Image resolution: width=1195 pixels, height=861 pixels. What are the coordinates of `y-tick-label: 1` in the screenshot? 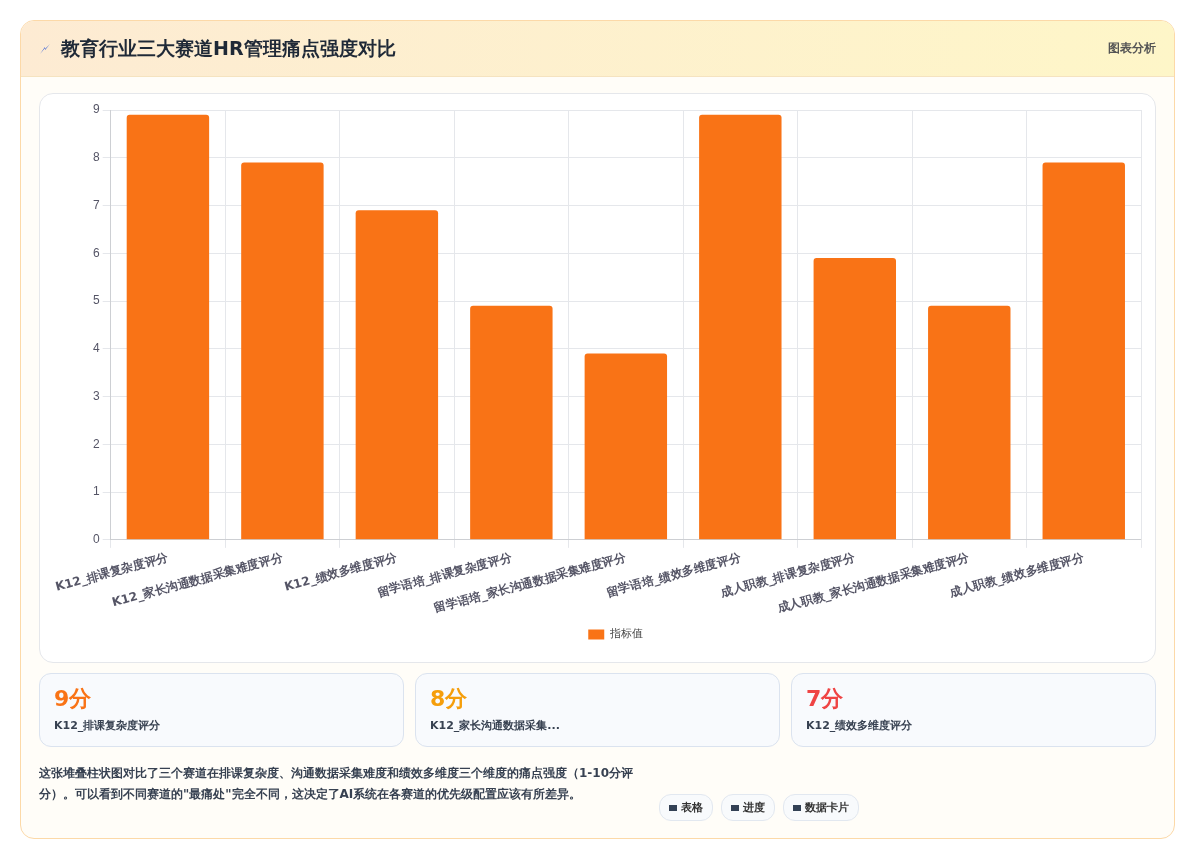 It's located at (96, 491).